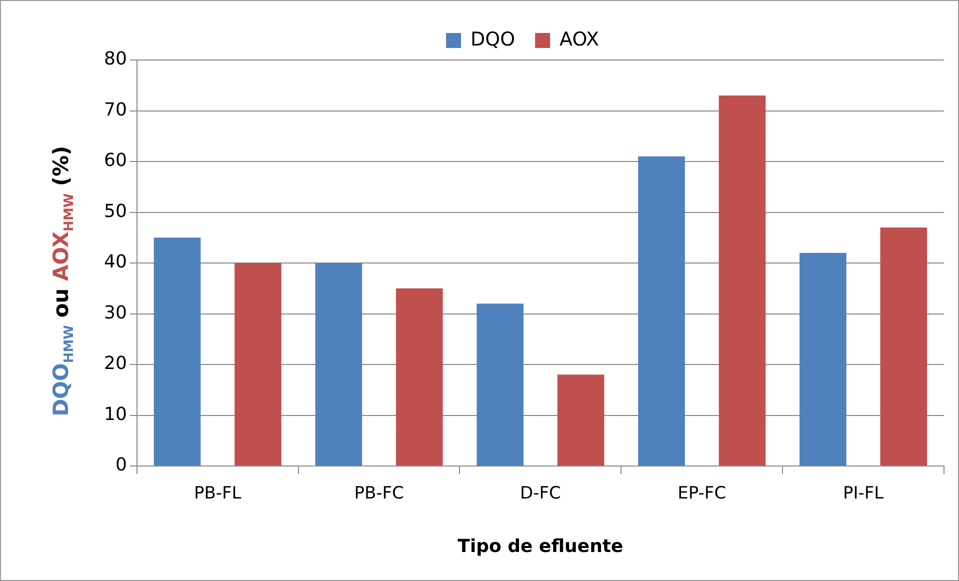  What do you see at coordinates (702, 494) in the screenshot?
I see `x-tick-label: EP-FC` at bounding box center [702, 494].